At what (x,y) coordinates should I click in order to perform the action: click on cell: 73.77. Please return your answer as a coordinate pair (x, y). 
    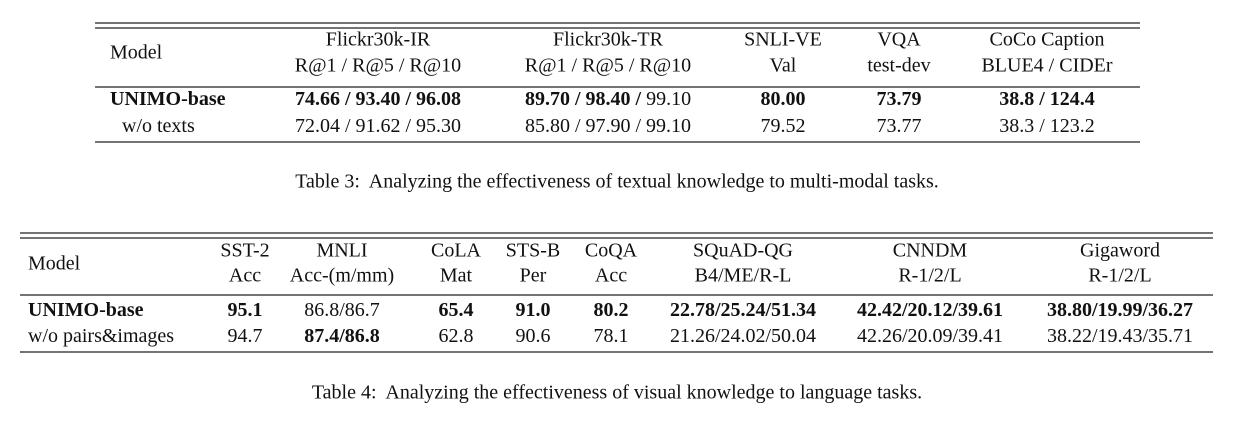
    Looking at the image, I should click on (899, 126).